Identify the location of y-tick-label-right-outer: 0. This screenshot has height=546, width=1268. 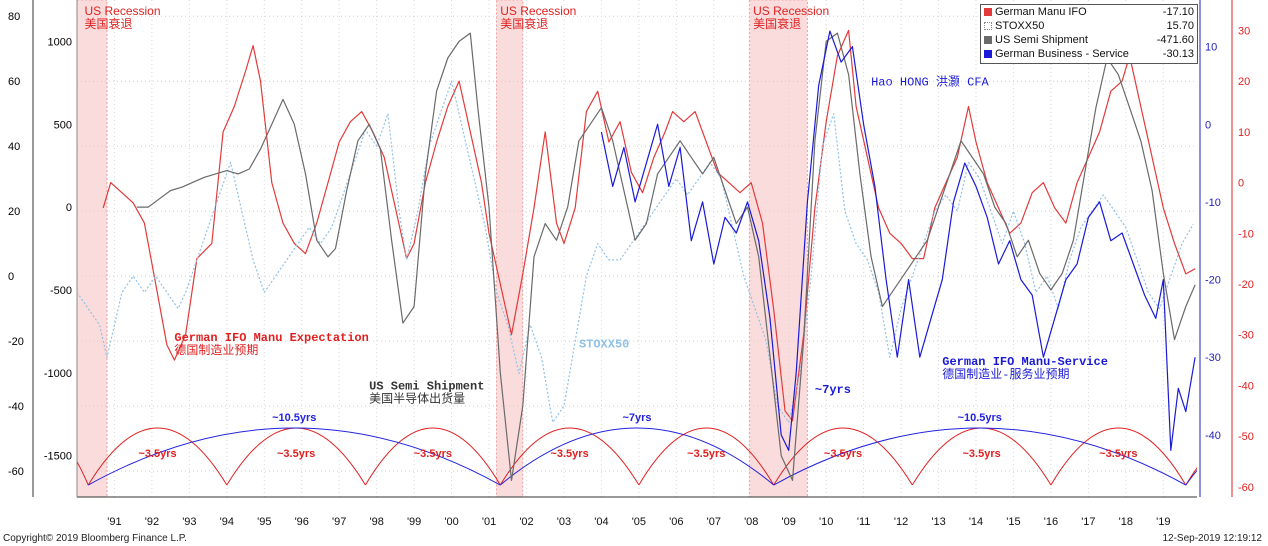
(1241, 184).